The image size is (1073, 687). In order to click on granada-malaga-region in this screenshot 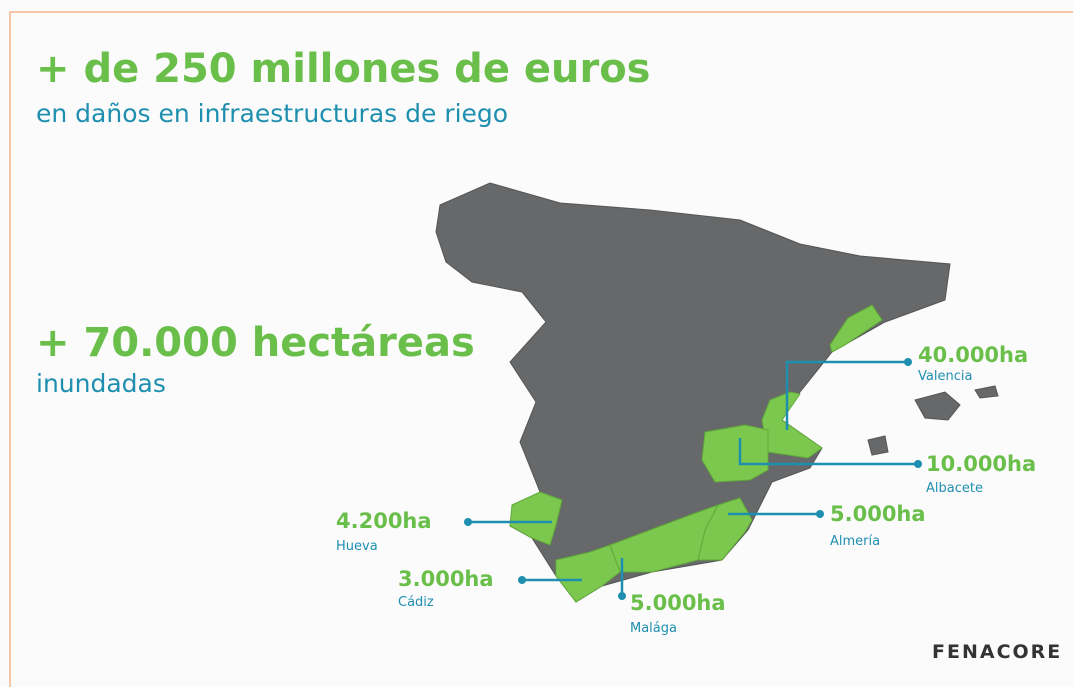, I will do `click(664, 538)`.